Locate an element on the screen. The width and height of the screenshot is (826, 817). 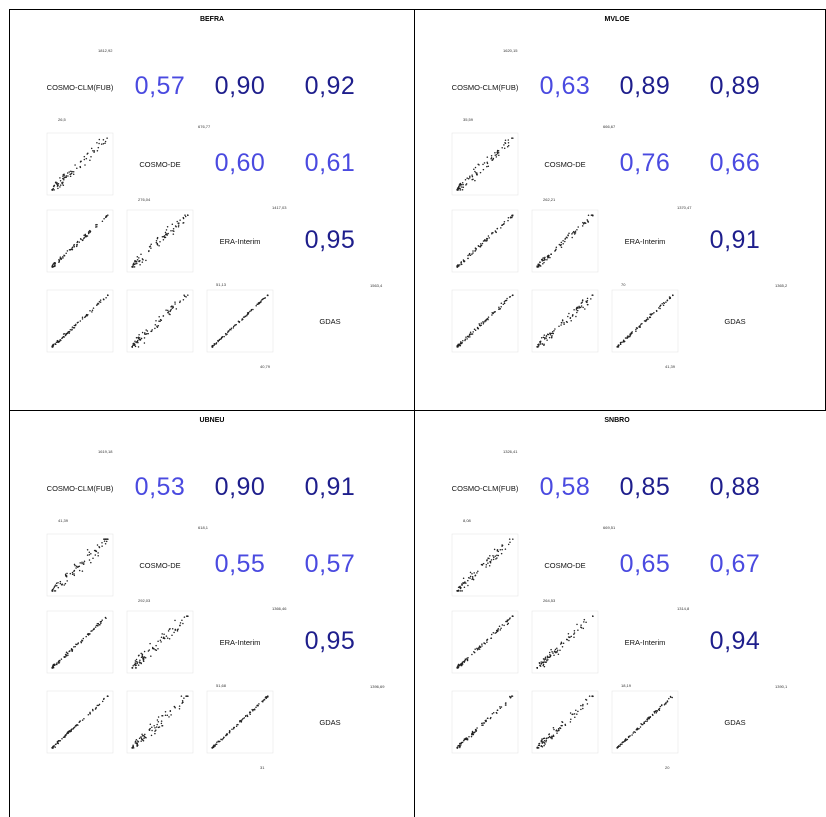
axis-tick-label: 8,08 is located at coordinates (467, 520).